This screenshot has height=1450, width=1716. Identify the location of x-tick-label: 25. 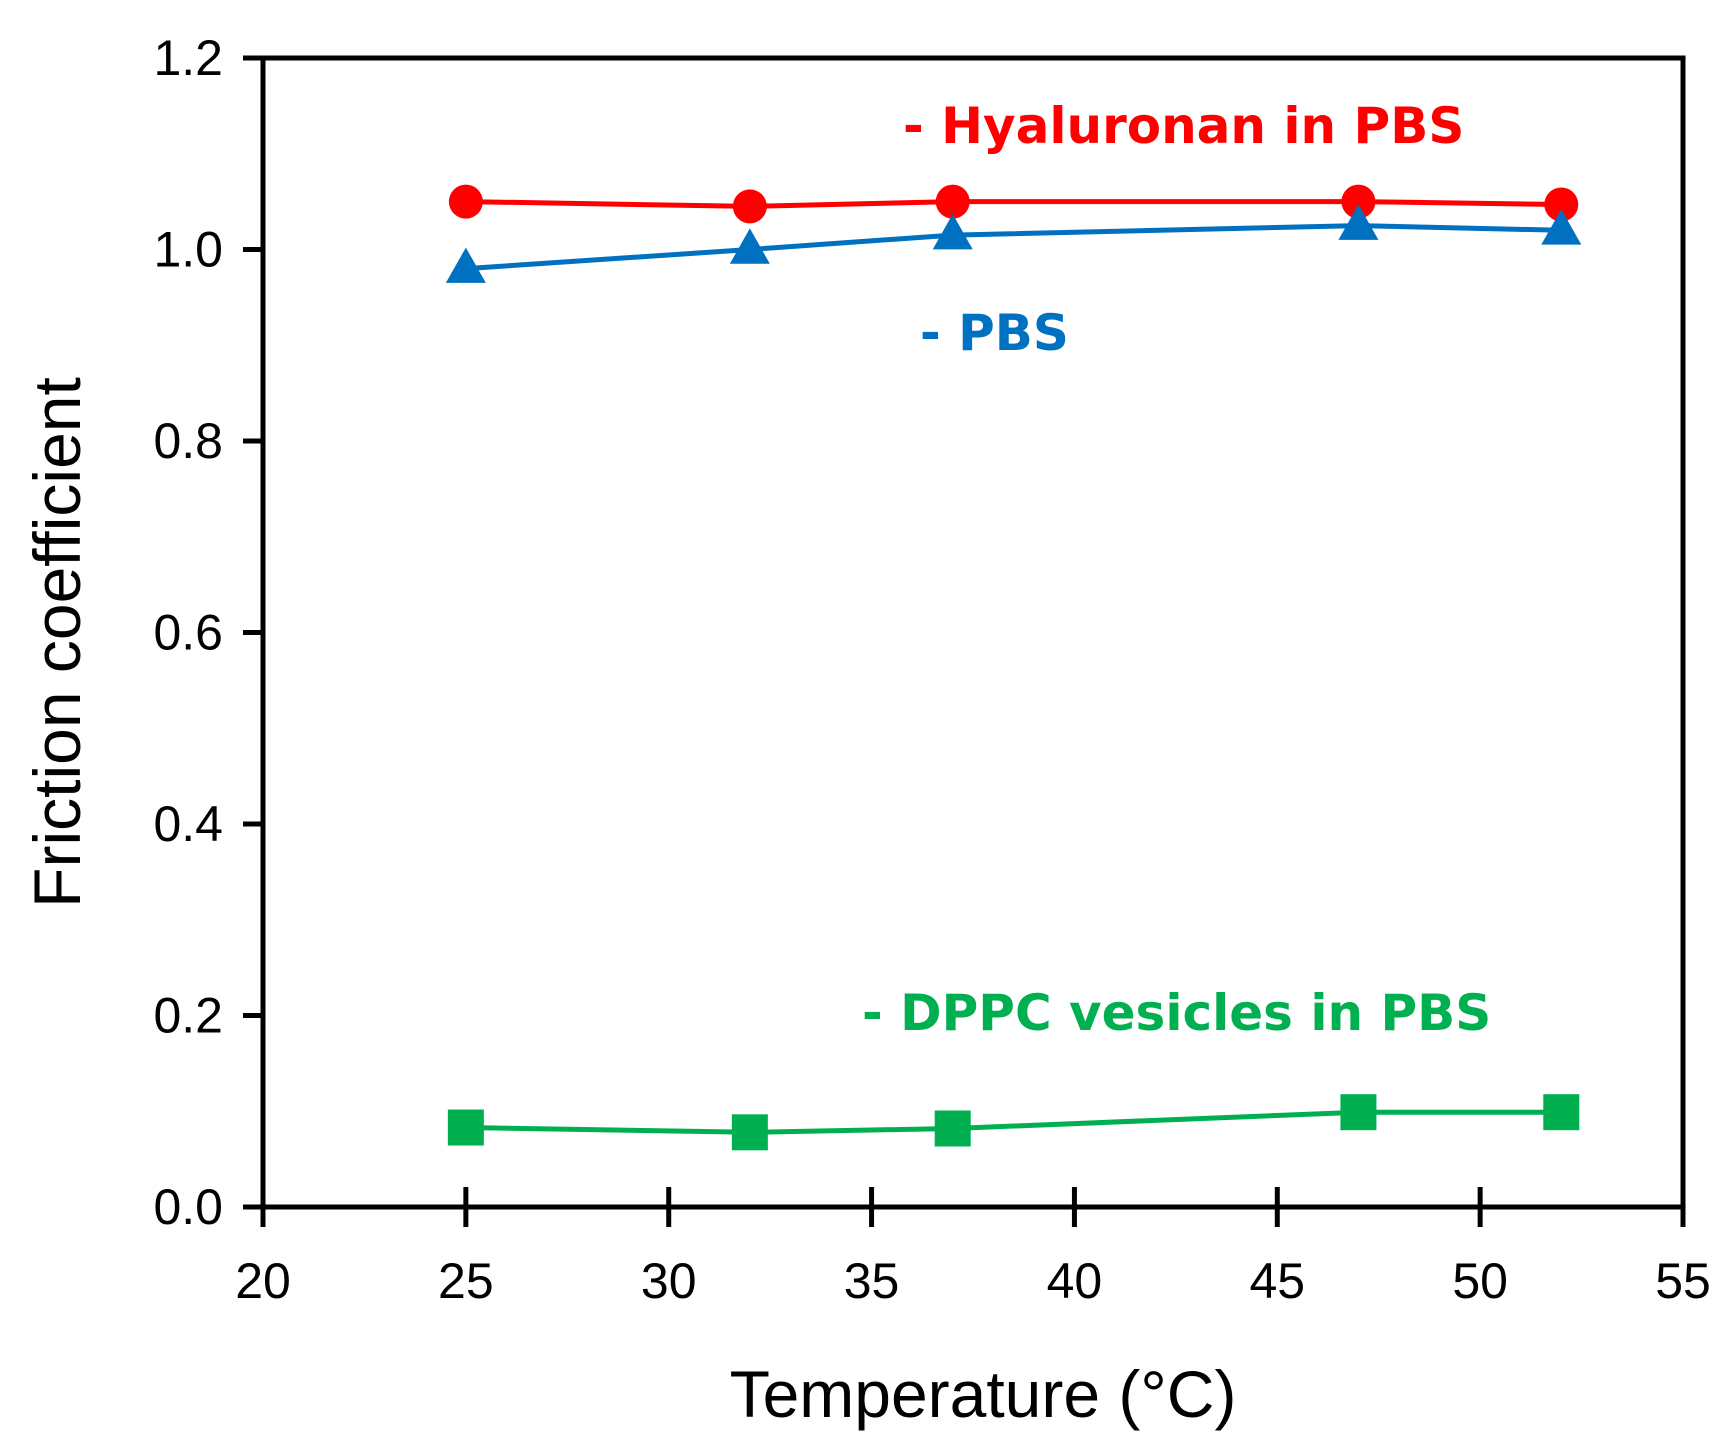
(466, 1281).